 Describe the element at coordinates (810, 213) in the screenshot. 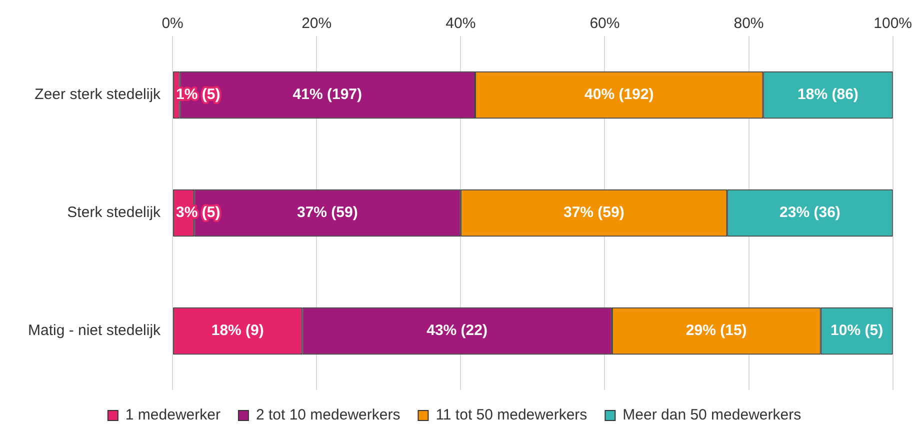

I see `data-label: 23% (36)` at that location.